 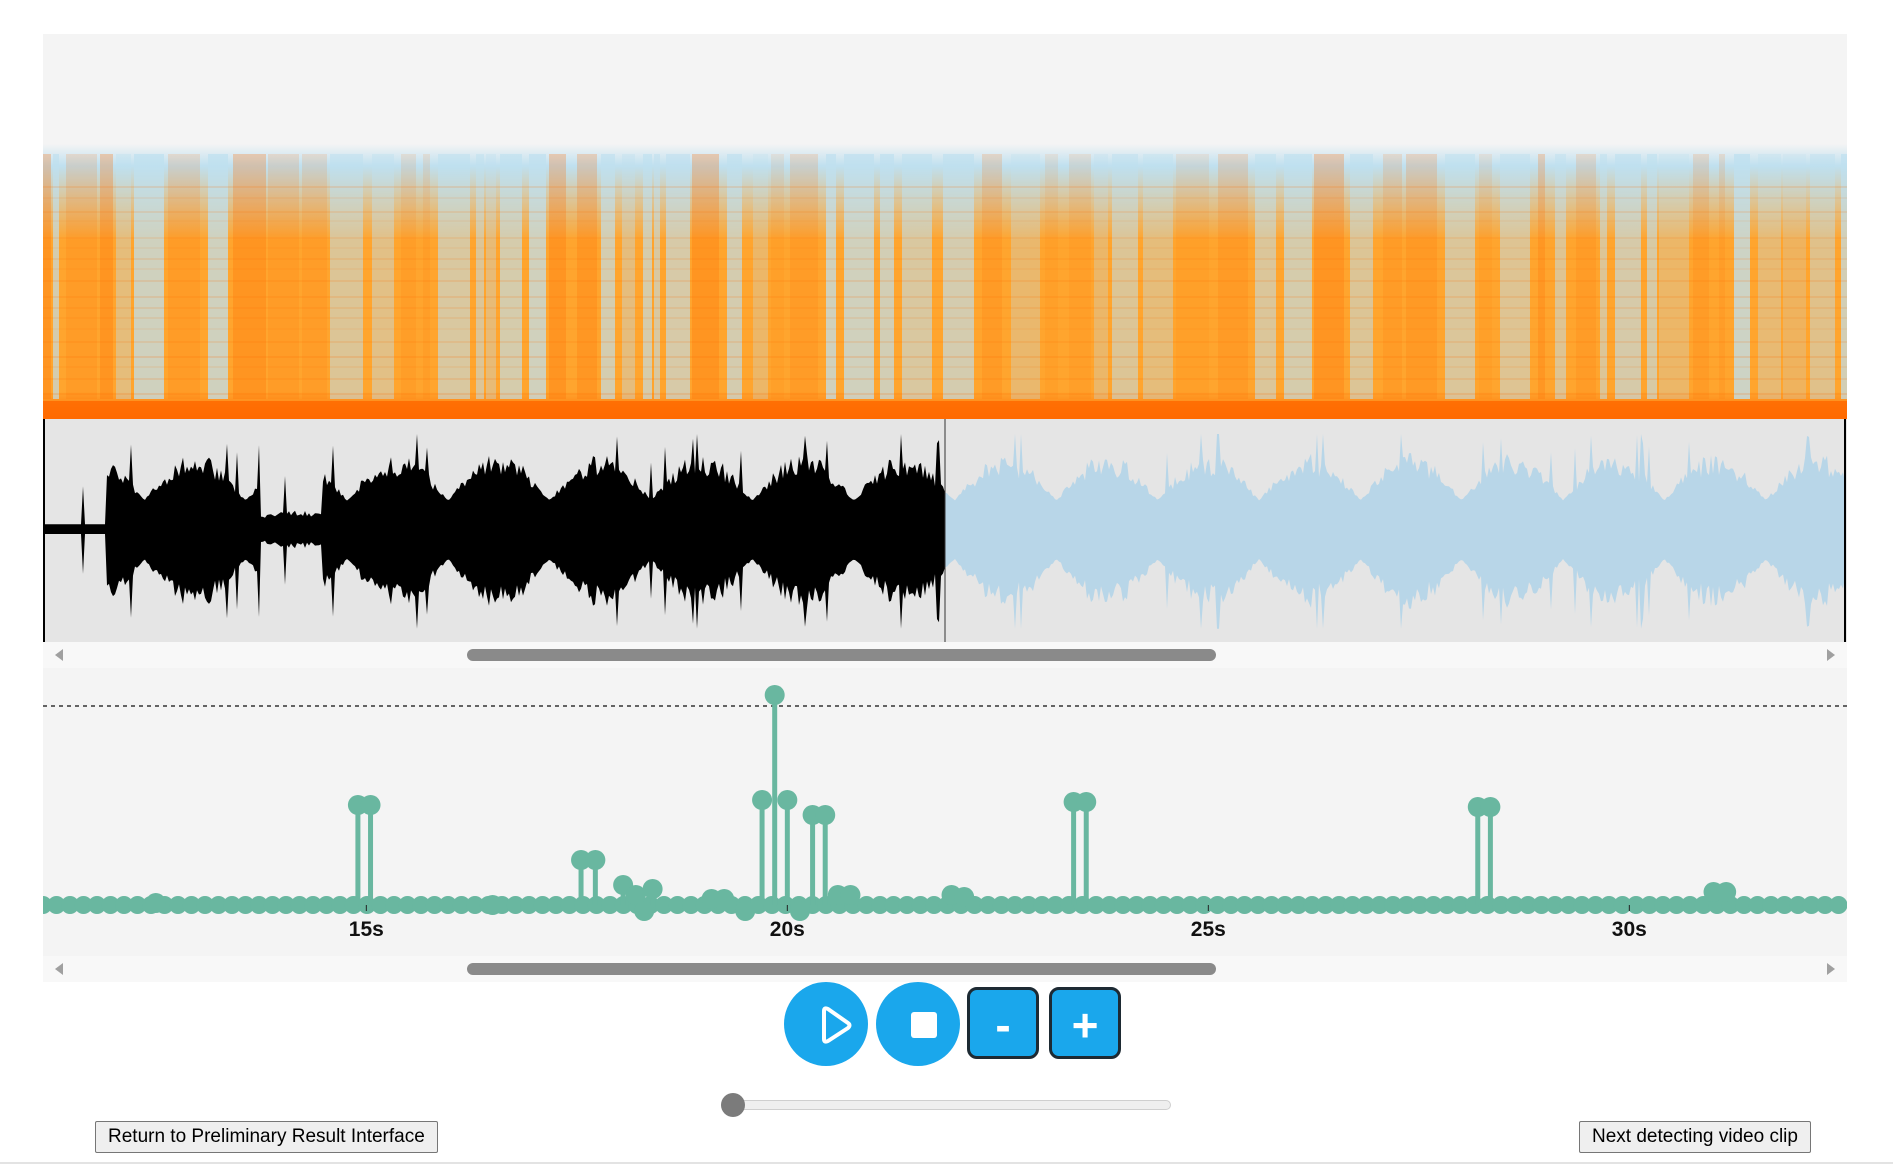 I want to click on return-button: Return to Preliminary Result Interface, so click(x=266, y=1137).